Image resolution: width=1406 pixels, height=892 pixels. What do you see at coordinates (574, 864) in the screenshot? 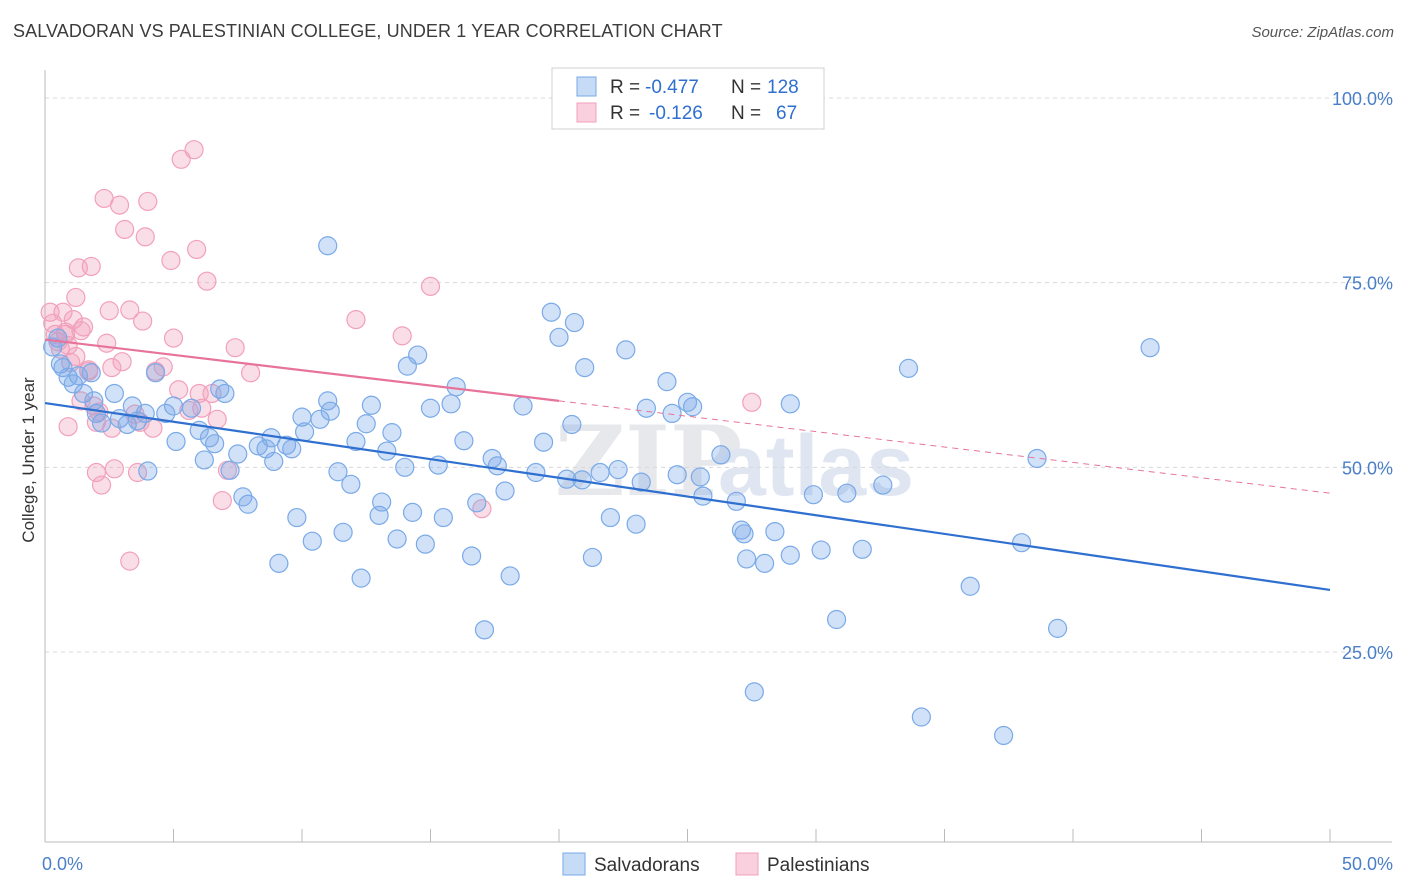
I see `bottom-swatch-salvadorans` at bounding box center [574, 864].